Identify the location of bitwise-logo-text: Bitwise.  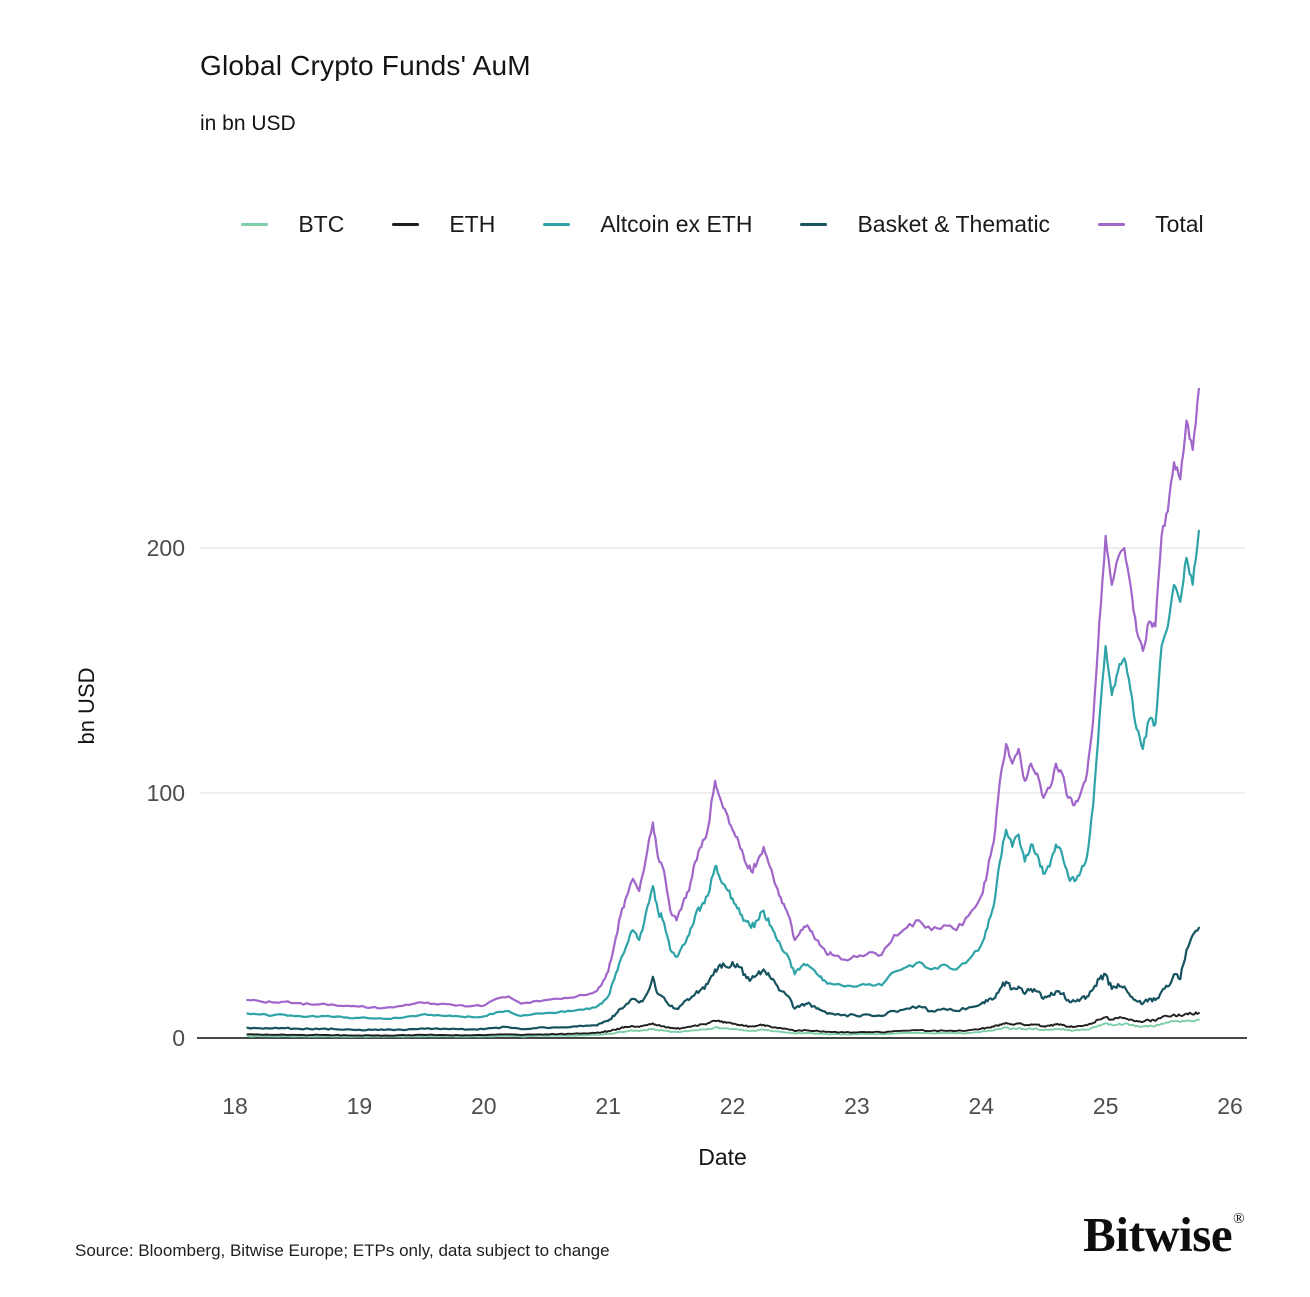
(1158, 1234).